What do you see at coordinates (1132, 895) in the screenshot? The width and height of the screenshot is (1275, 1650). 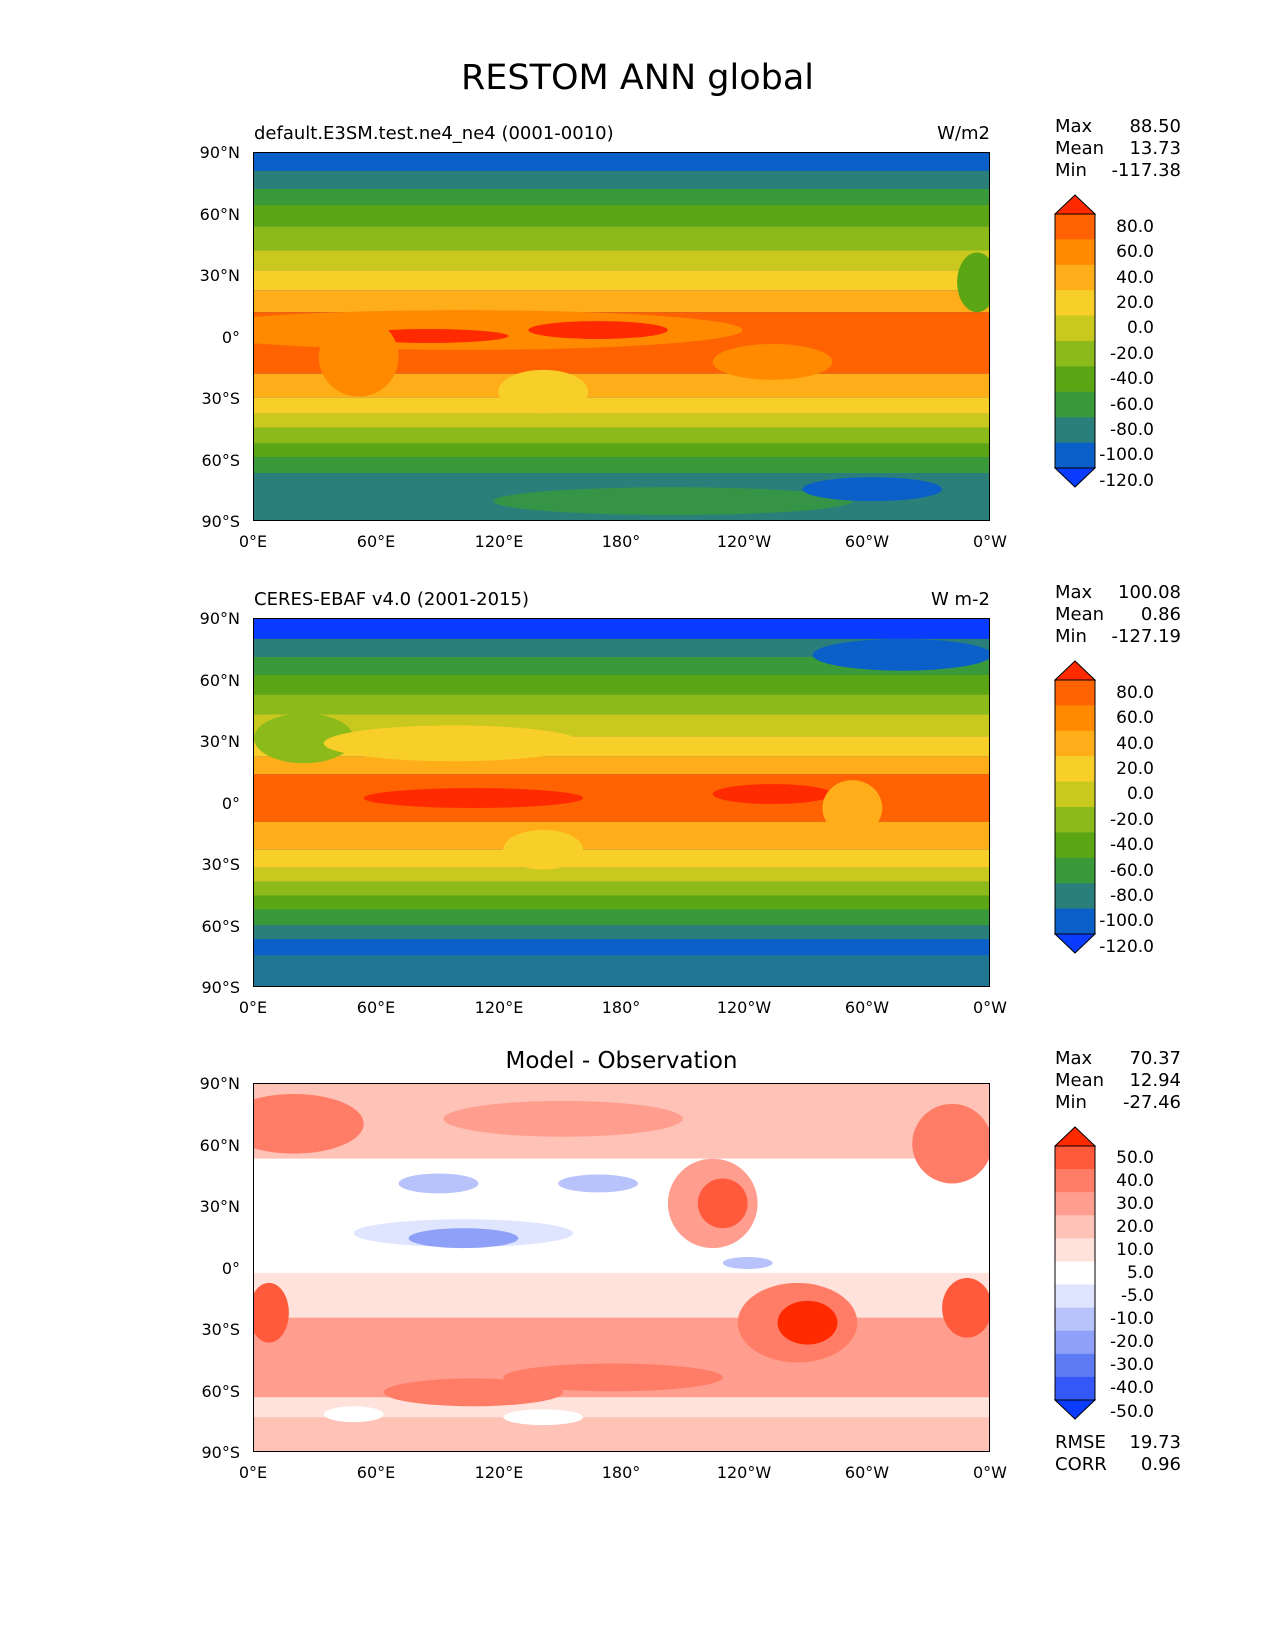 I see `colorbar-label: -80.0` at bounding box center [1132, 895].